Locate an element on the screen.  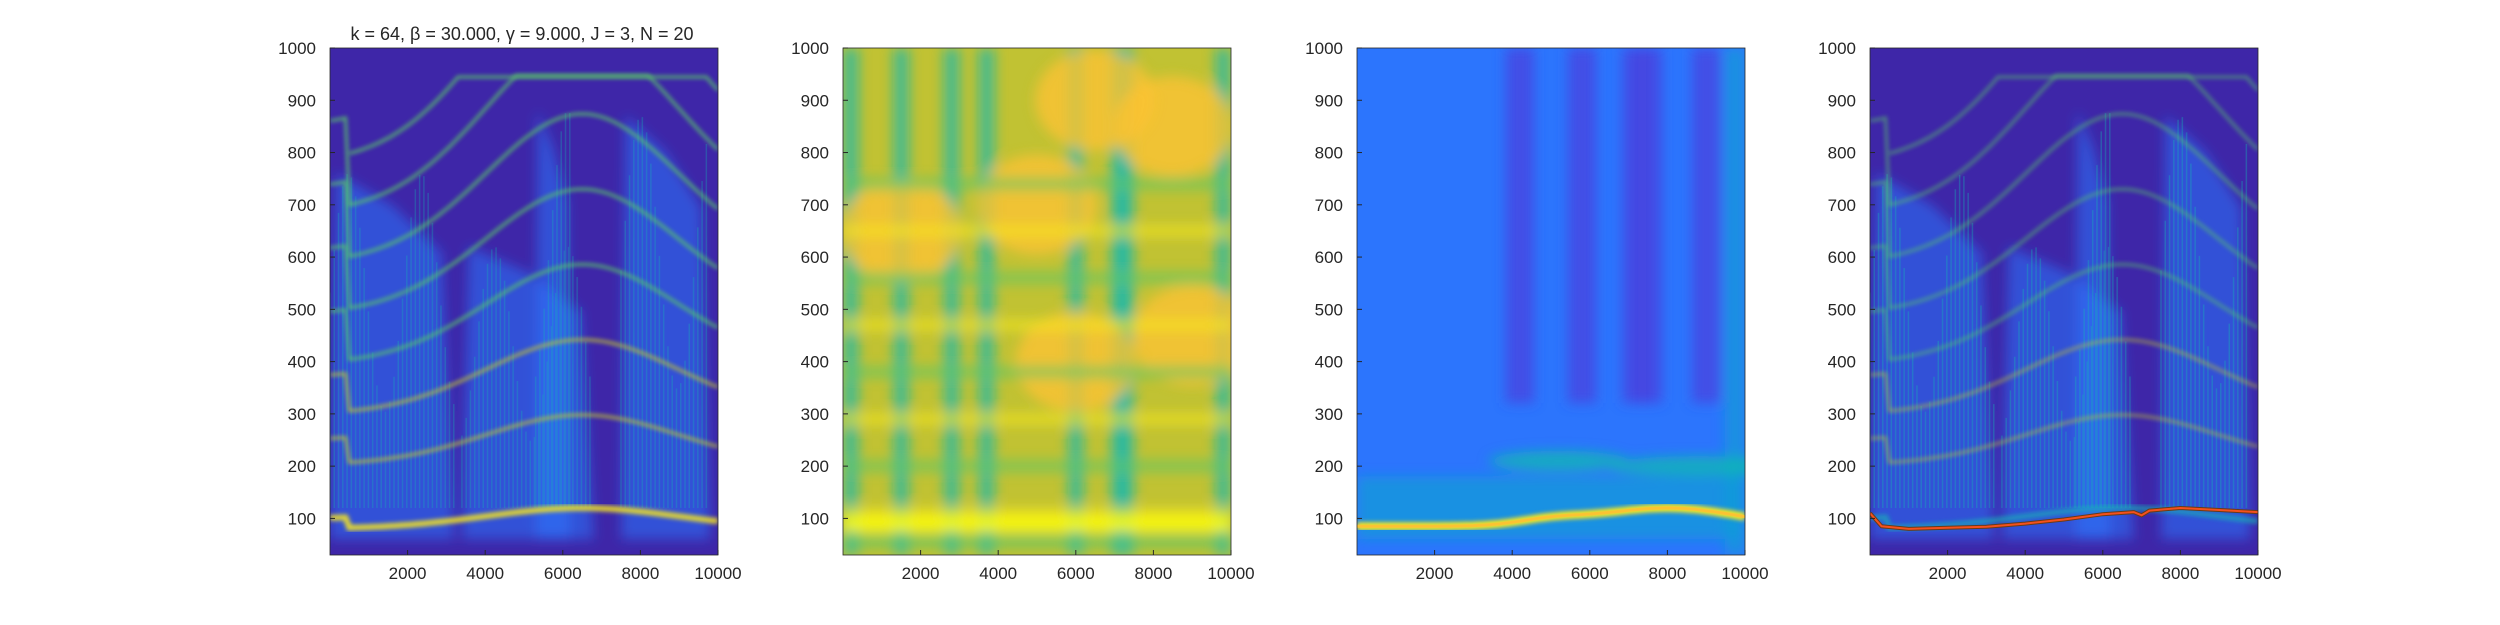
edge-region is located at coordinates (1735, 301).